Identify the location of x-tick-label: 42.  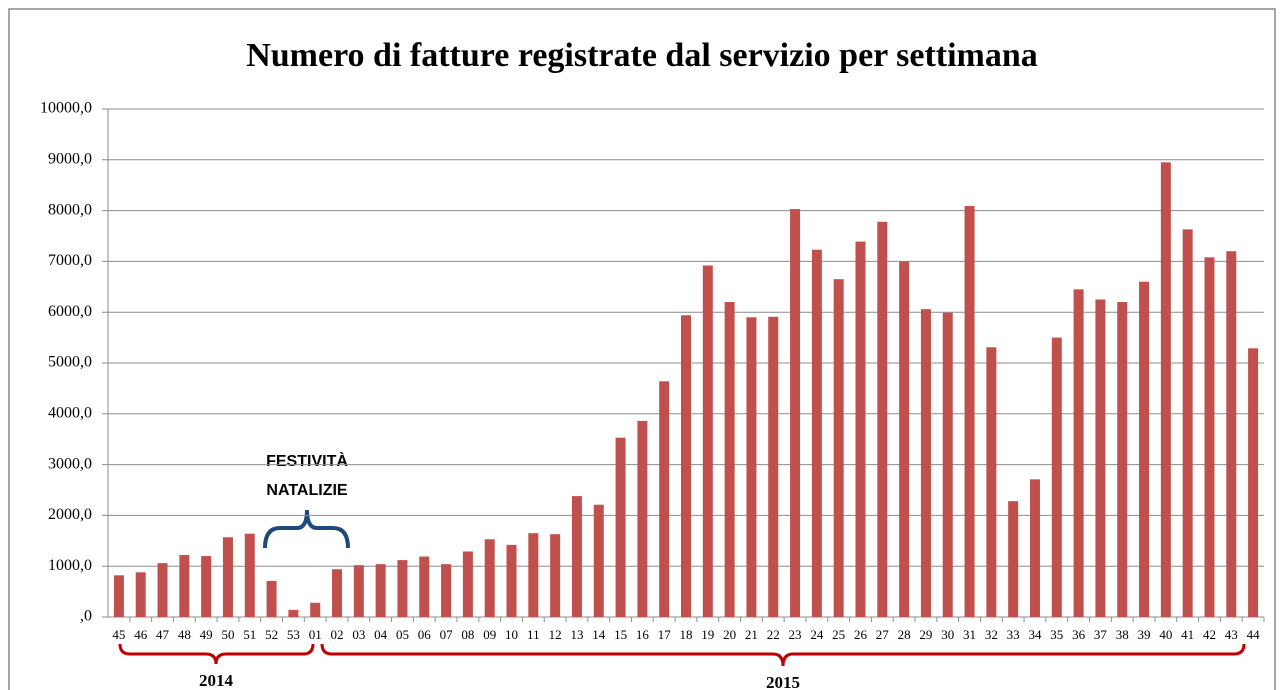
(1209, 634).